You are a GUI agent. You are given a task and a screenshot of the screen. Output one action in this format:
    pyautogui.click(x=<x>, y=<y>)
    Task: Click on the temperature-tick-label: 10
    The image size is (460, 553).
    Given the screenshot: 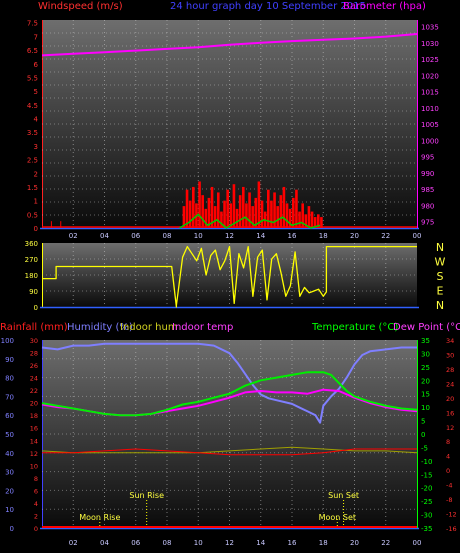 What is the action you would take?
    pyautogui.click(x=425, y=408)
    